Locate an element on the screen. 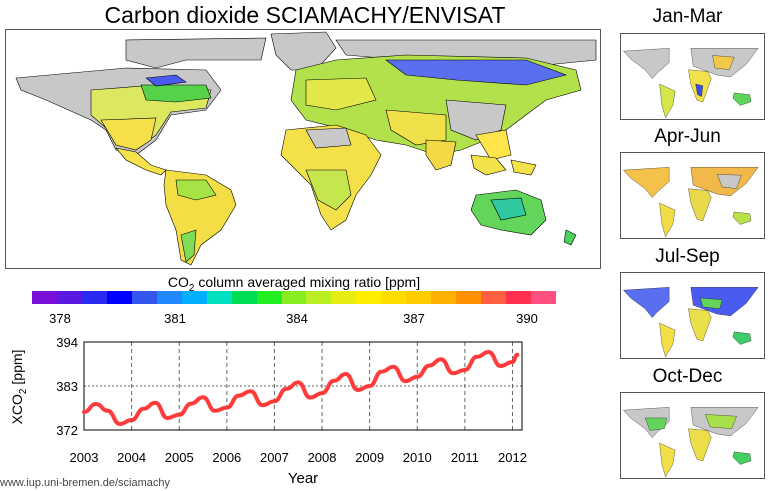  colorbar-tick: 378 is located at coordinates (60, 318).